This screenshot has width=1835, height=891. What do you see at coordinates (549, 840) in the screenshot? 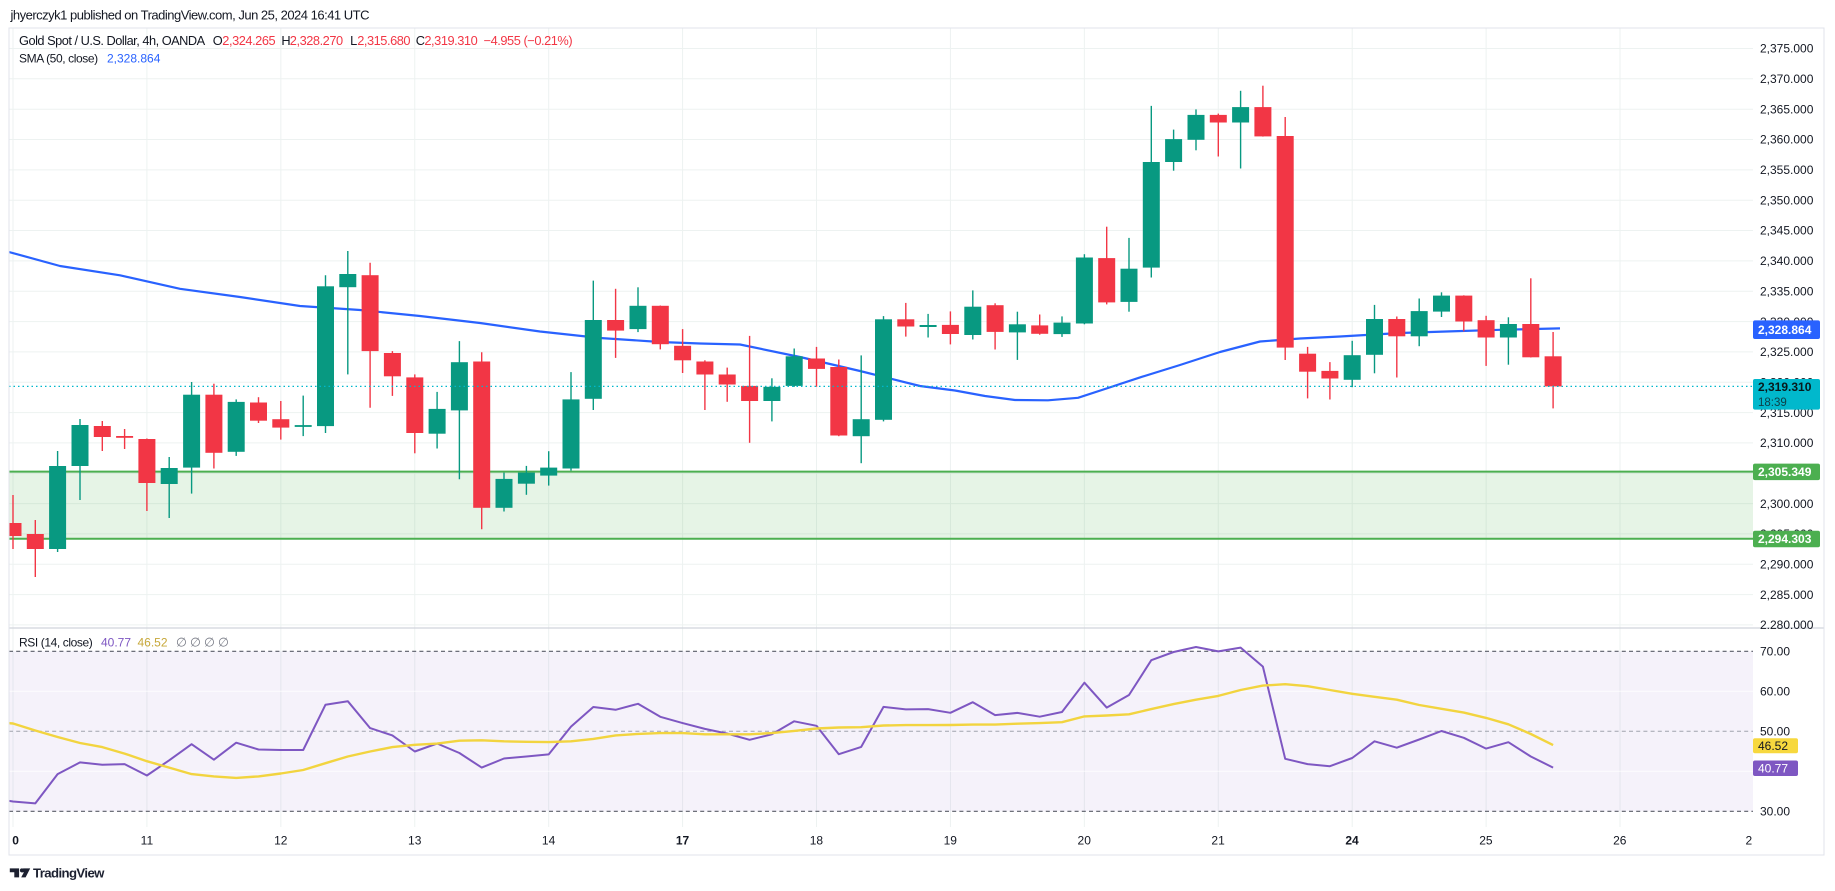
I see `svg-text: 14` at bounding box center [549, 840].